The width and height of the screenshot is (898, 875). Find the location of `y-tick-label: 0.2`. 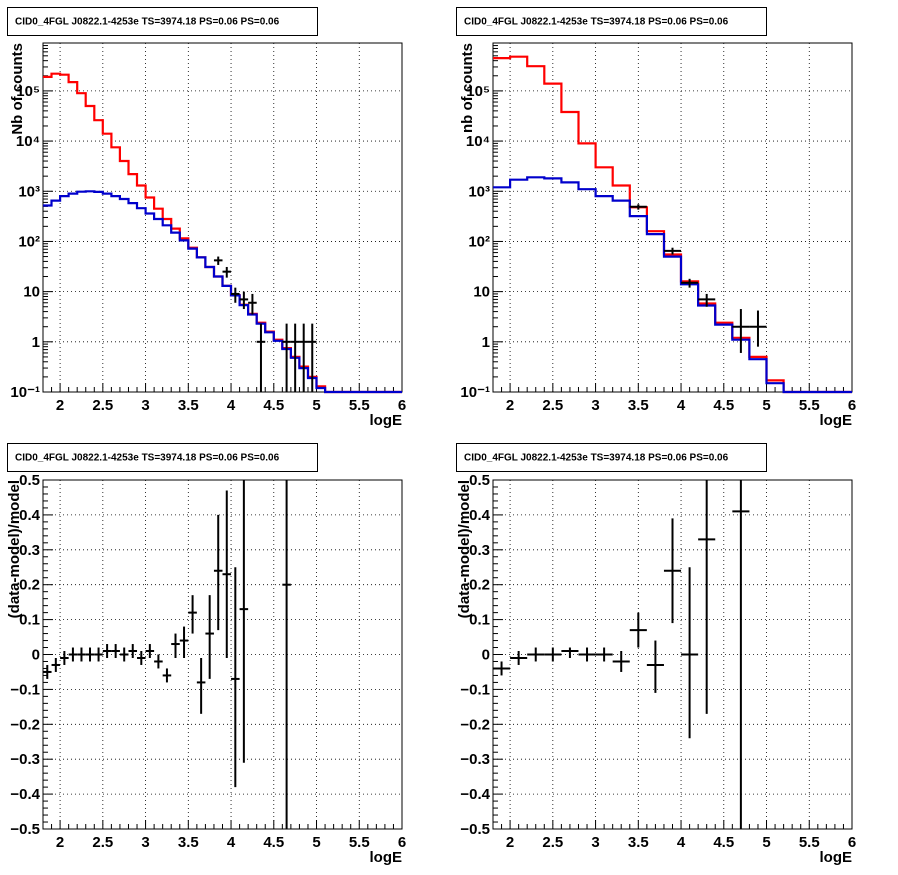

y-tick-label: 0.2 is located at coordinates (479, 585).